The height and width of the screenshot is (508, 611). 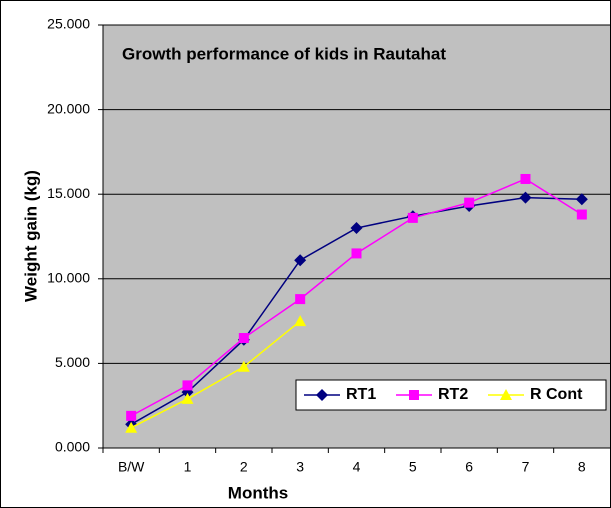 I want to click on x-tick-label: 8, so click(x=582, y=467).